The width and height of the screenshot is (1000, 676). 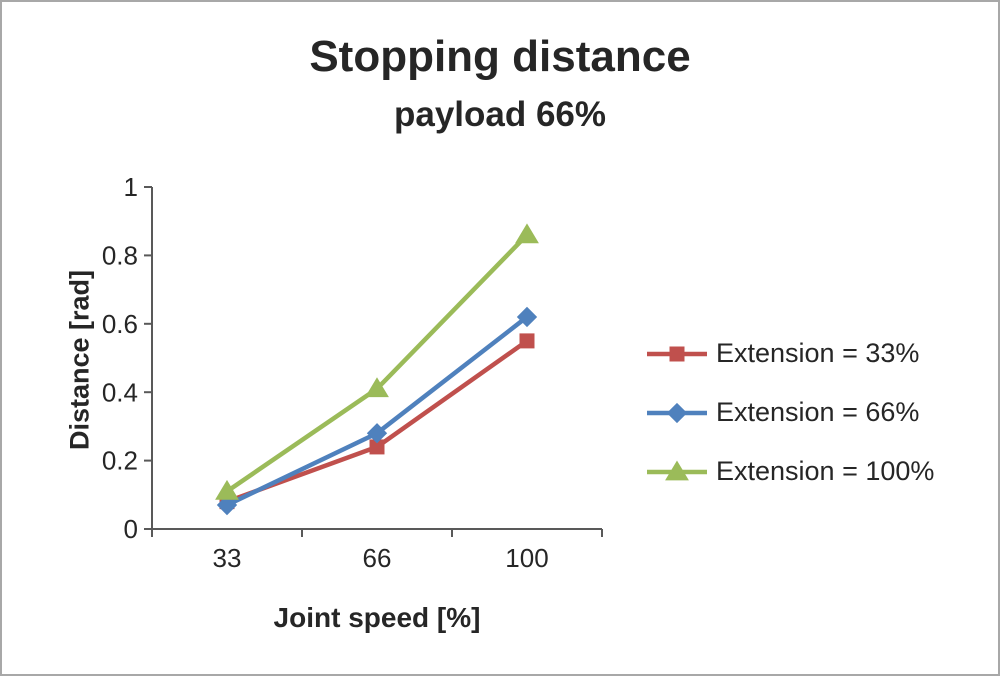 I want to click on y-tick-label: 0.2, so click(x=120, y=461).